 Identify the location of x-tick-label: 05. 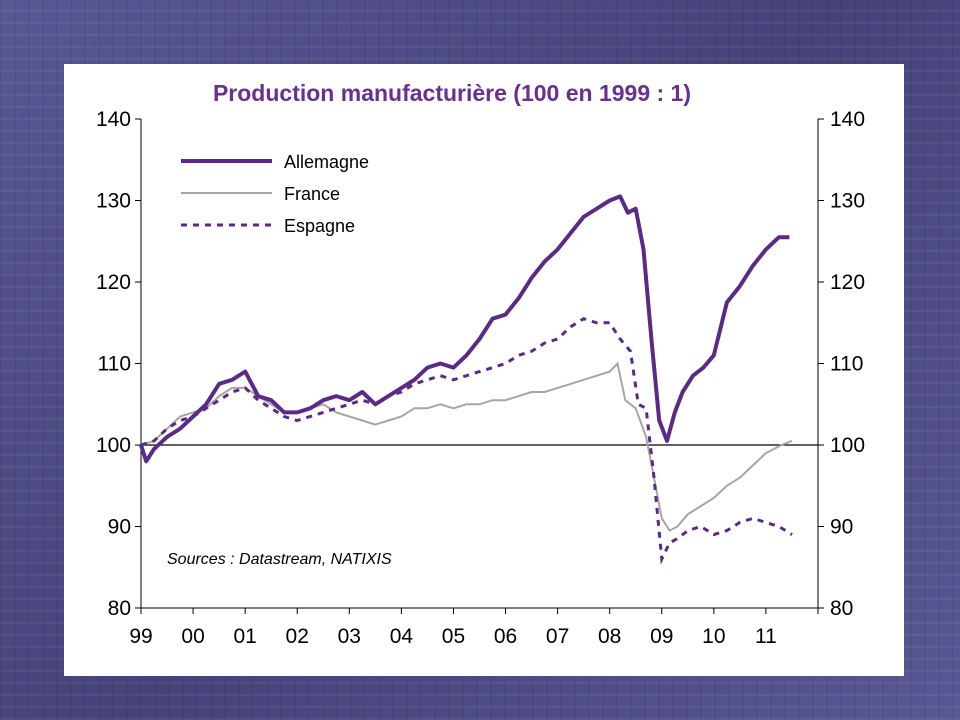
(453, 636).